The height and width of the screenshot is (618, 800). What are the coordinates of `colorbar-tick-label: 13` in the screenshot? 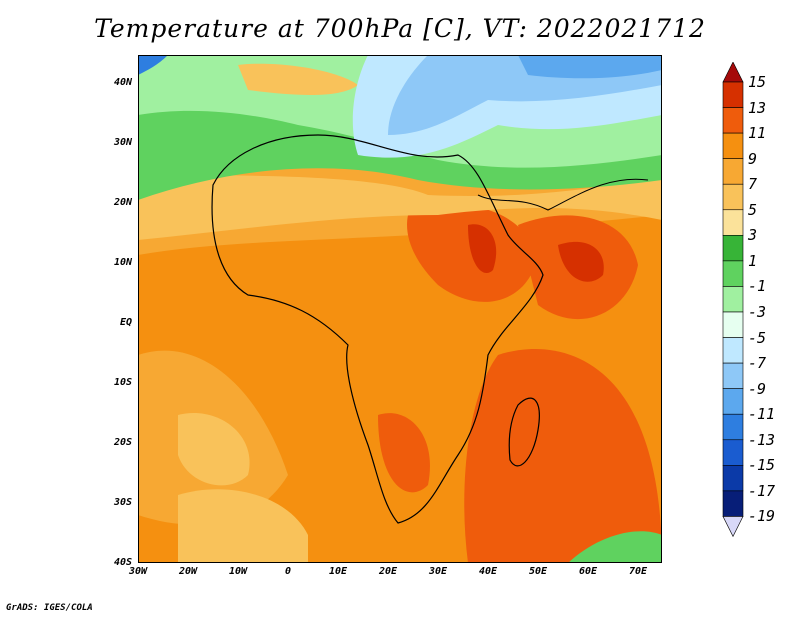 It's located at (757, 107).